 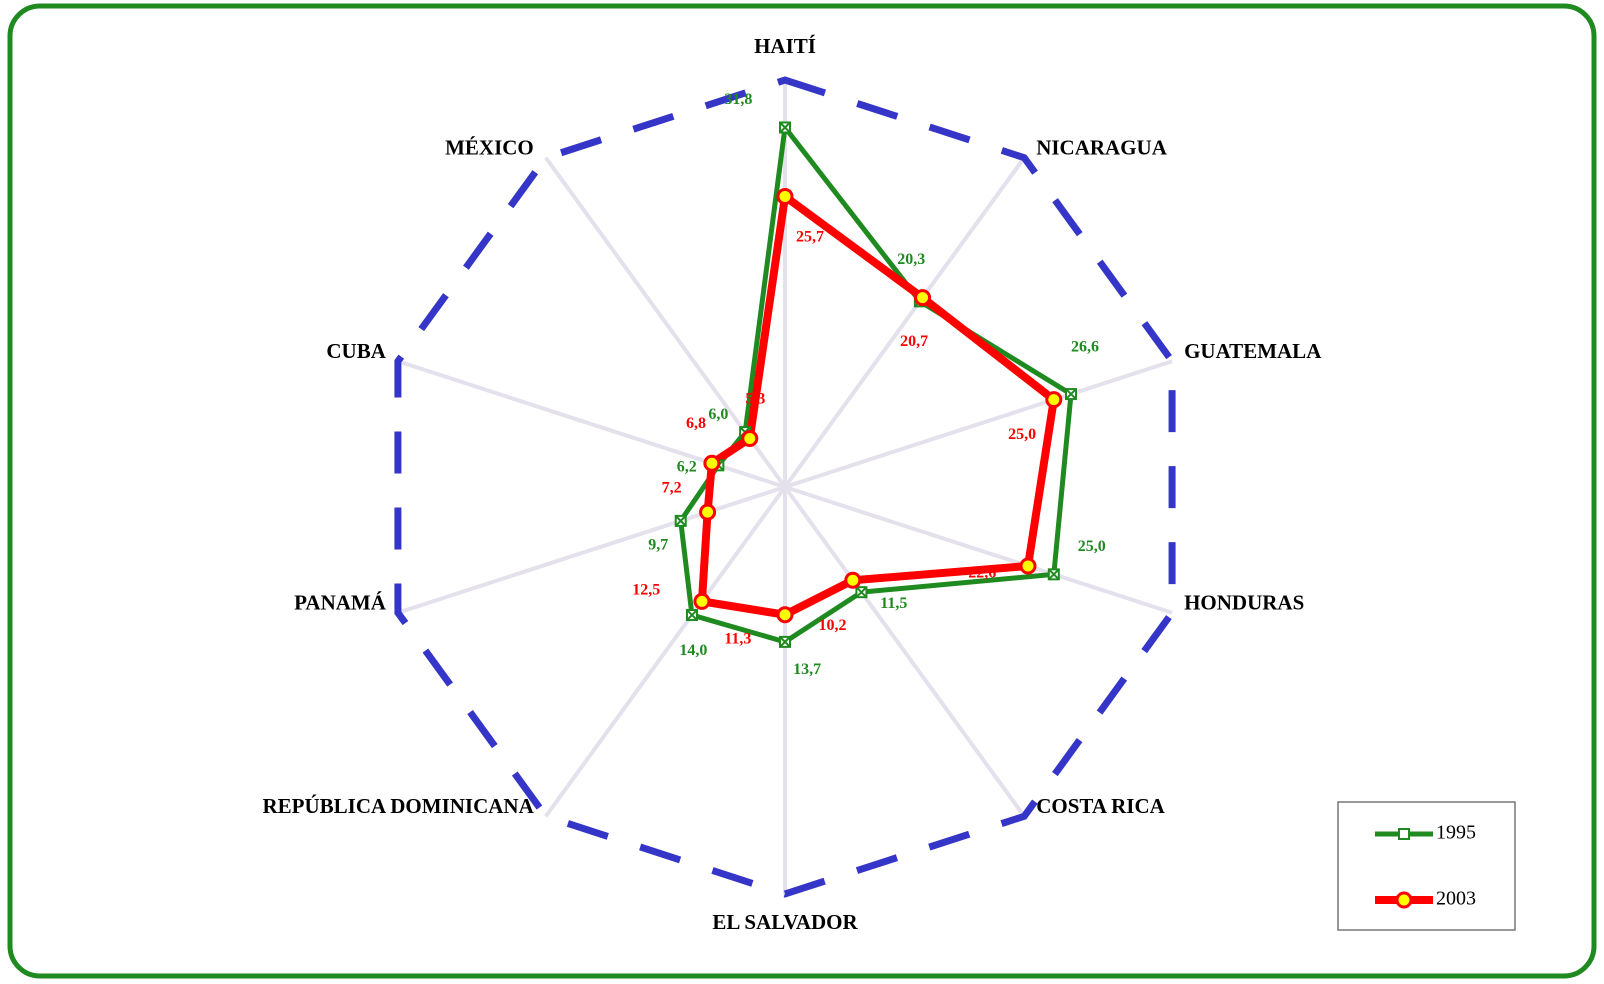 What do you see at coordinates (693, 650) in the screenshot?
I see `data-label: 14,0` at bounding box center [693, 650].